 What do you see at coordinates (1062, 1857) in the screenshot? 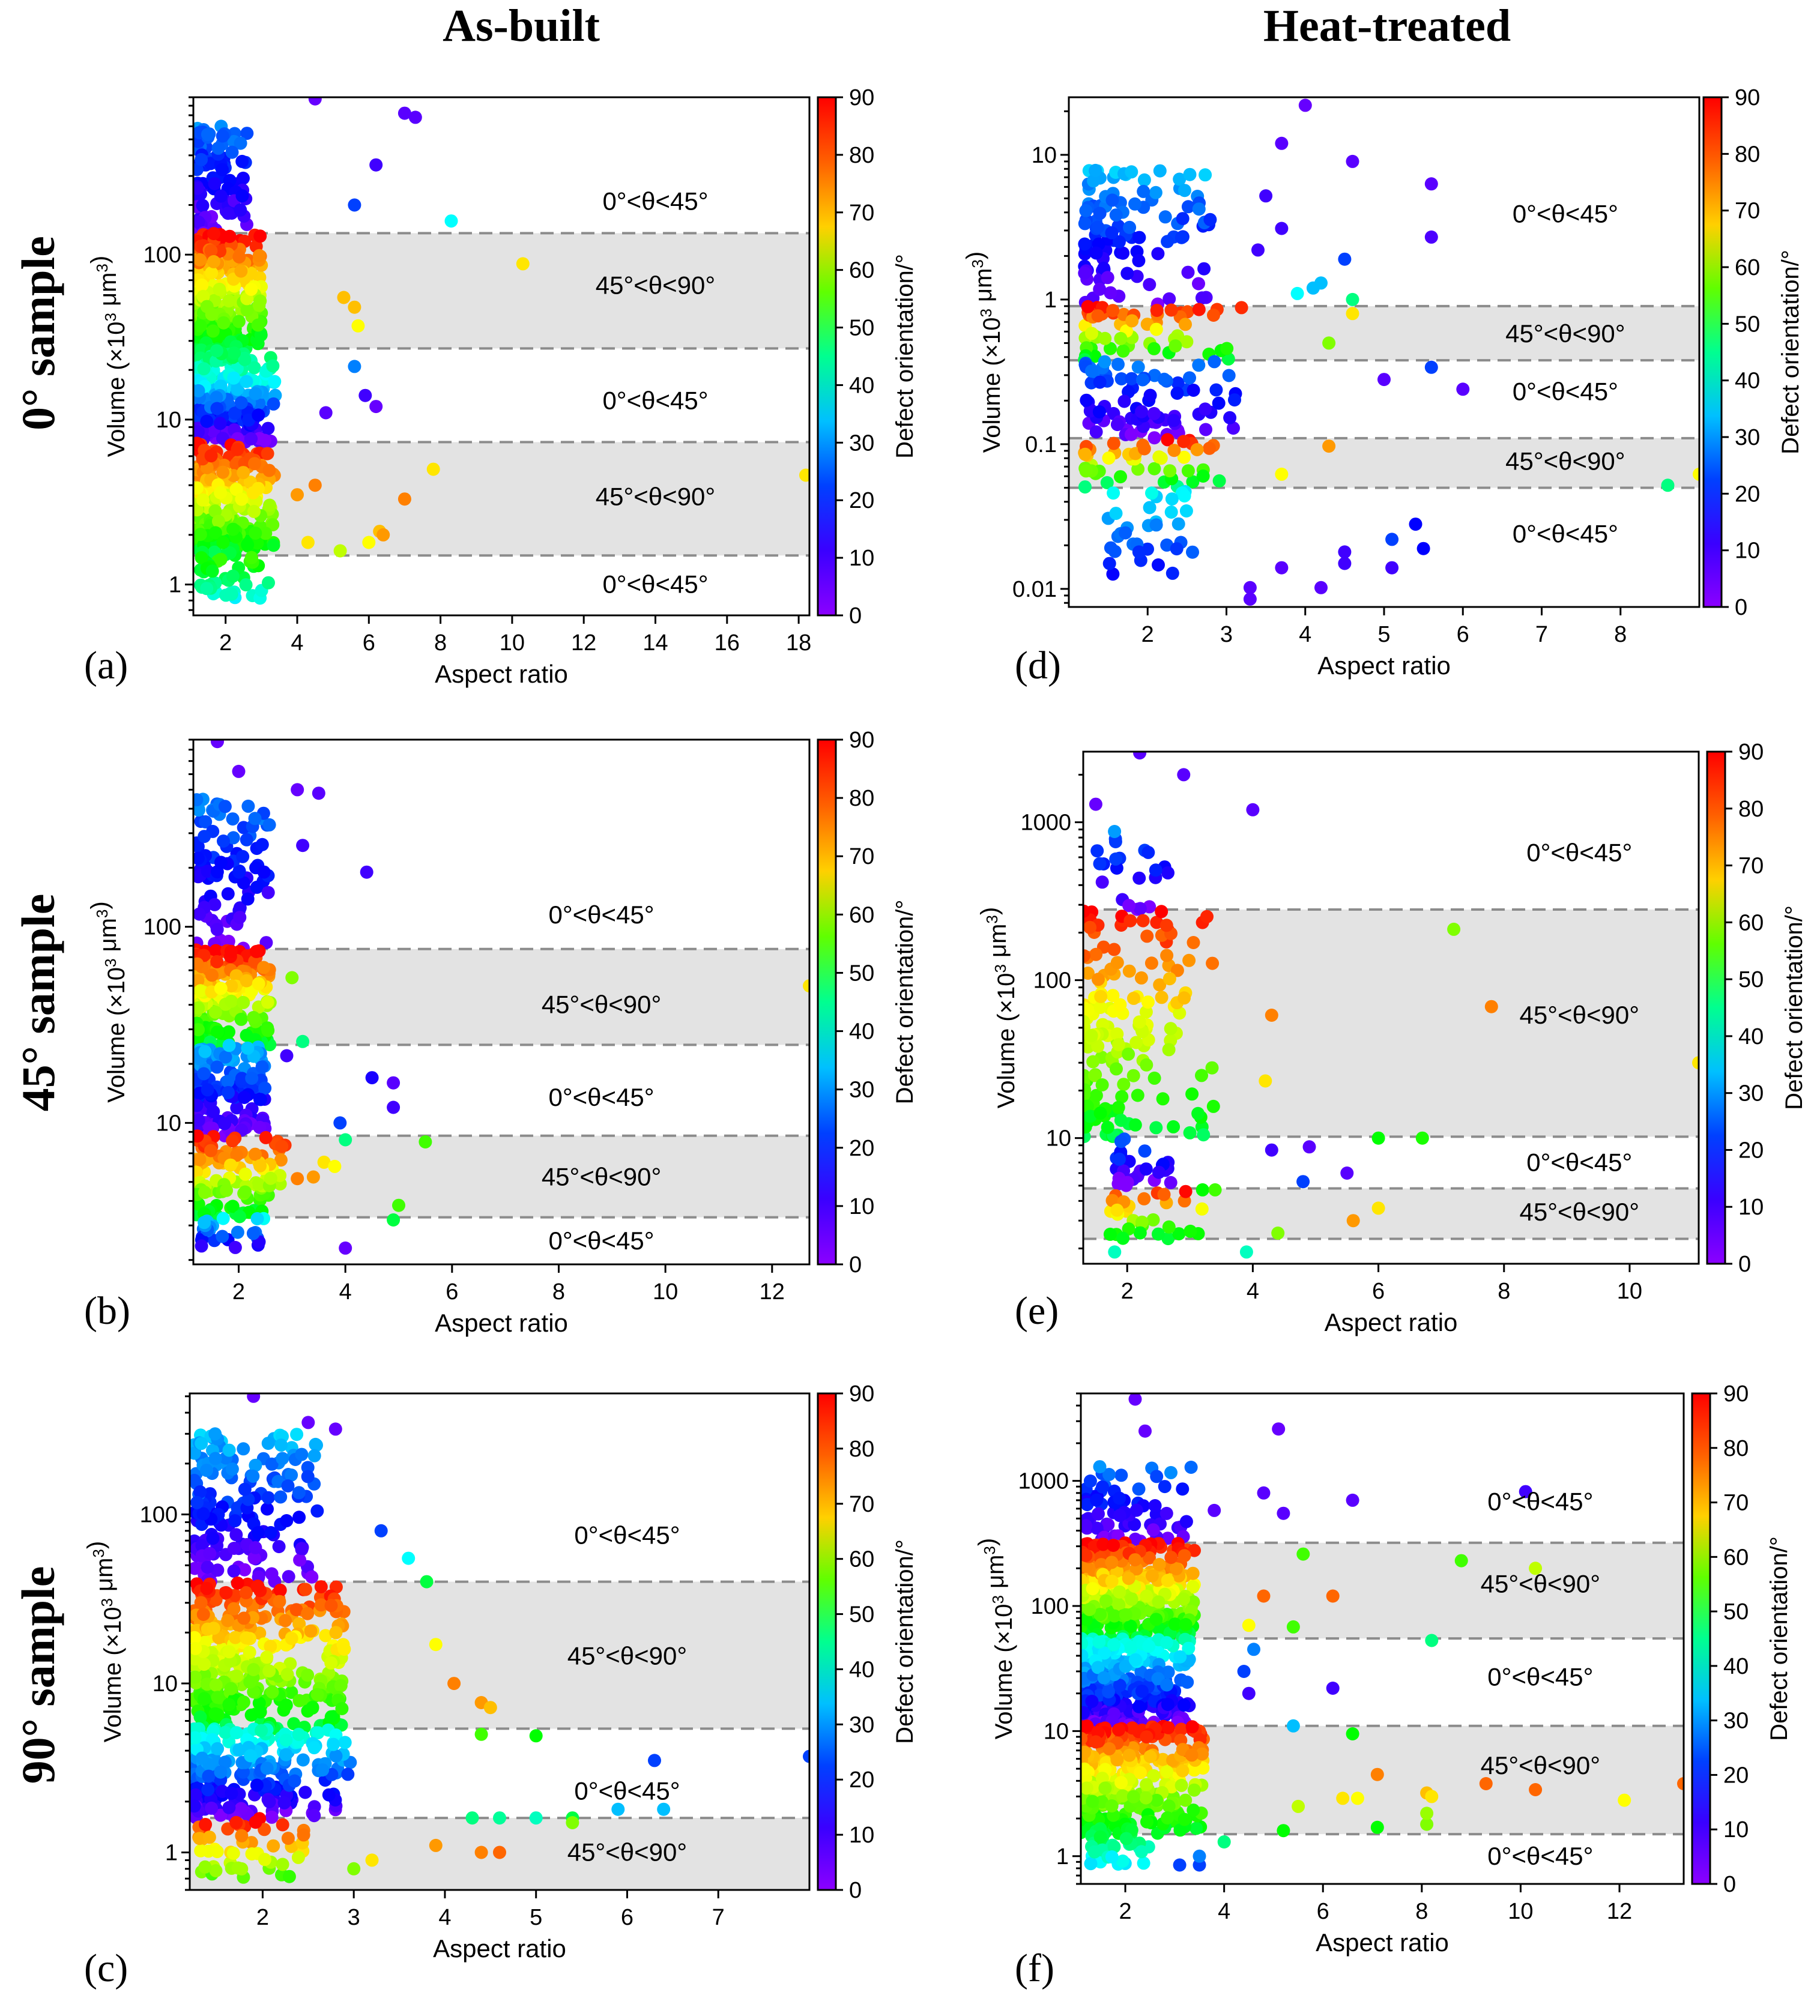
I see `y-tick-label: 1` at bounding box center [1062, 1857].